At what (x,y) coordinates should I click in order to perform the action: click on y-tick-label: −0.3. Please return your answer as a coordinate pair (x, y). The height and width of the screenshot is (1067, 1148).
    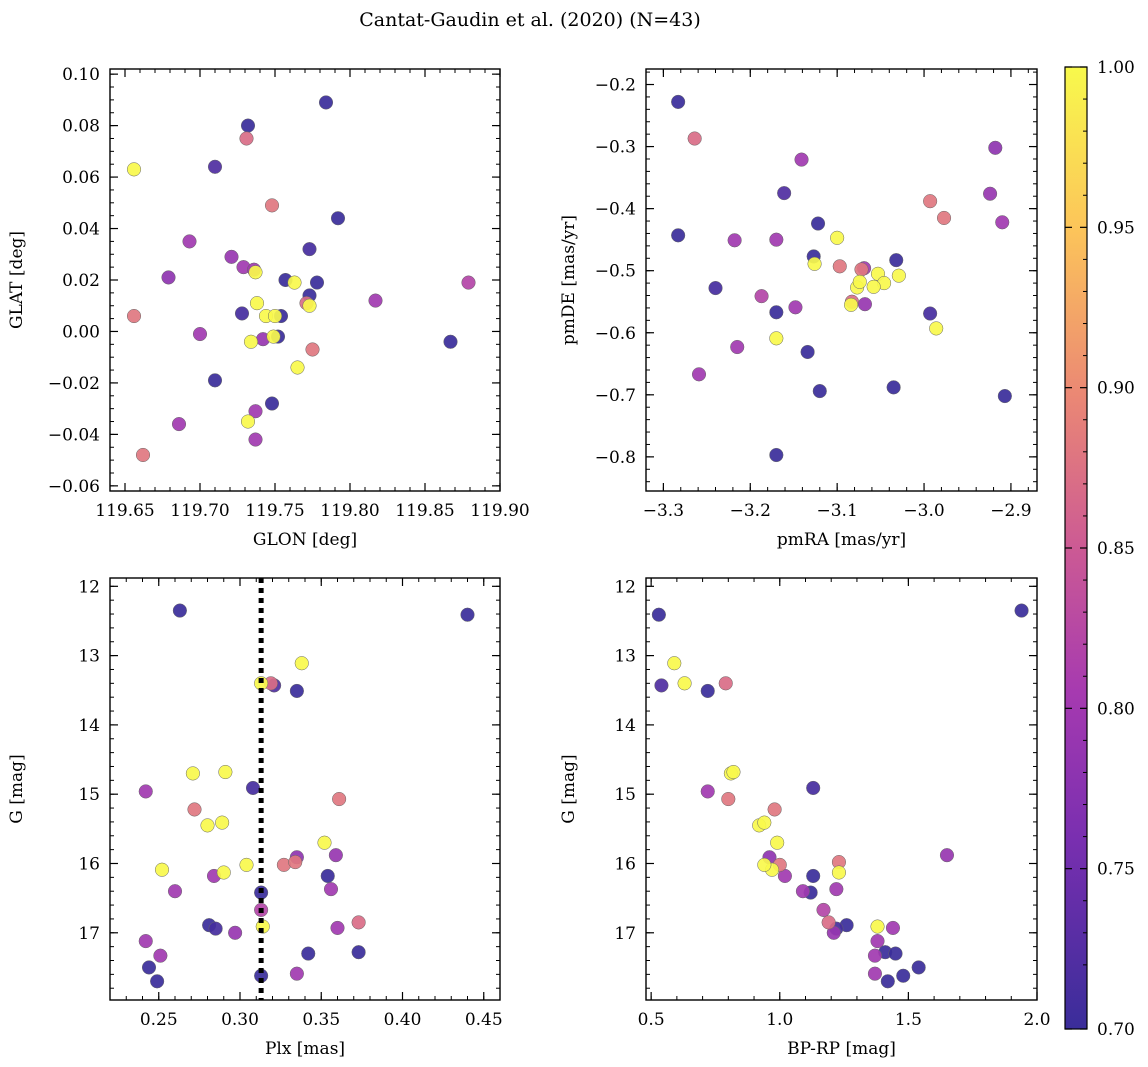
    Looking at the image, I should click on (615, 148).